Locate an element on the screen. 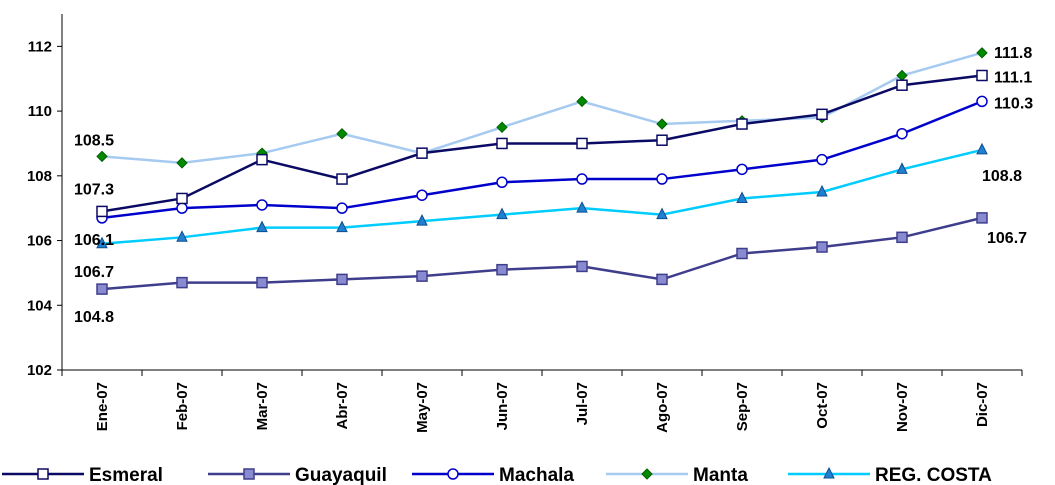 This screenshot has height=485, width=1055. legend-label: Manta is located at coordinates (720, 475).